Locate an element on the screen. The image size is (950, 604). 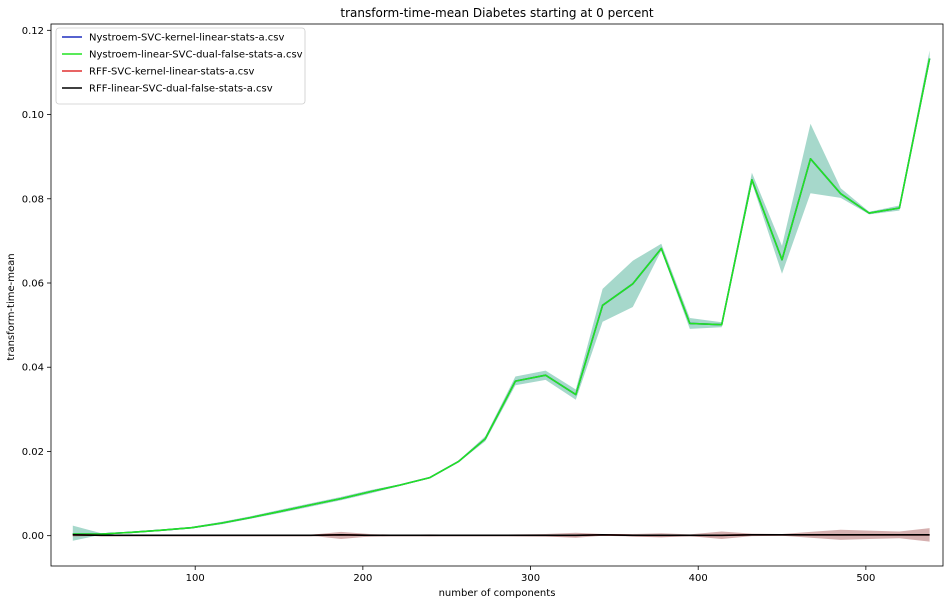
legend-frame is located at coordinates (180, 66).